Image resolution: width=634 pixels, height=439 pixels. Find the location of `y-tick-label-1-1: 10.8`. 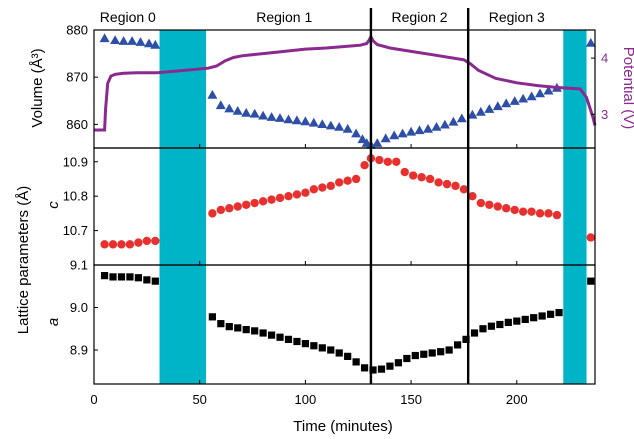

y-tick-label-1-1: 10.8 is located at coordinates (75, 196).